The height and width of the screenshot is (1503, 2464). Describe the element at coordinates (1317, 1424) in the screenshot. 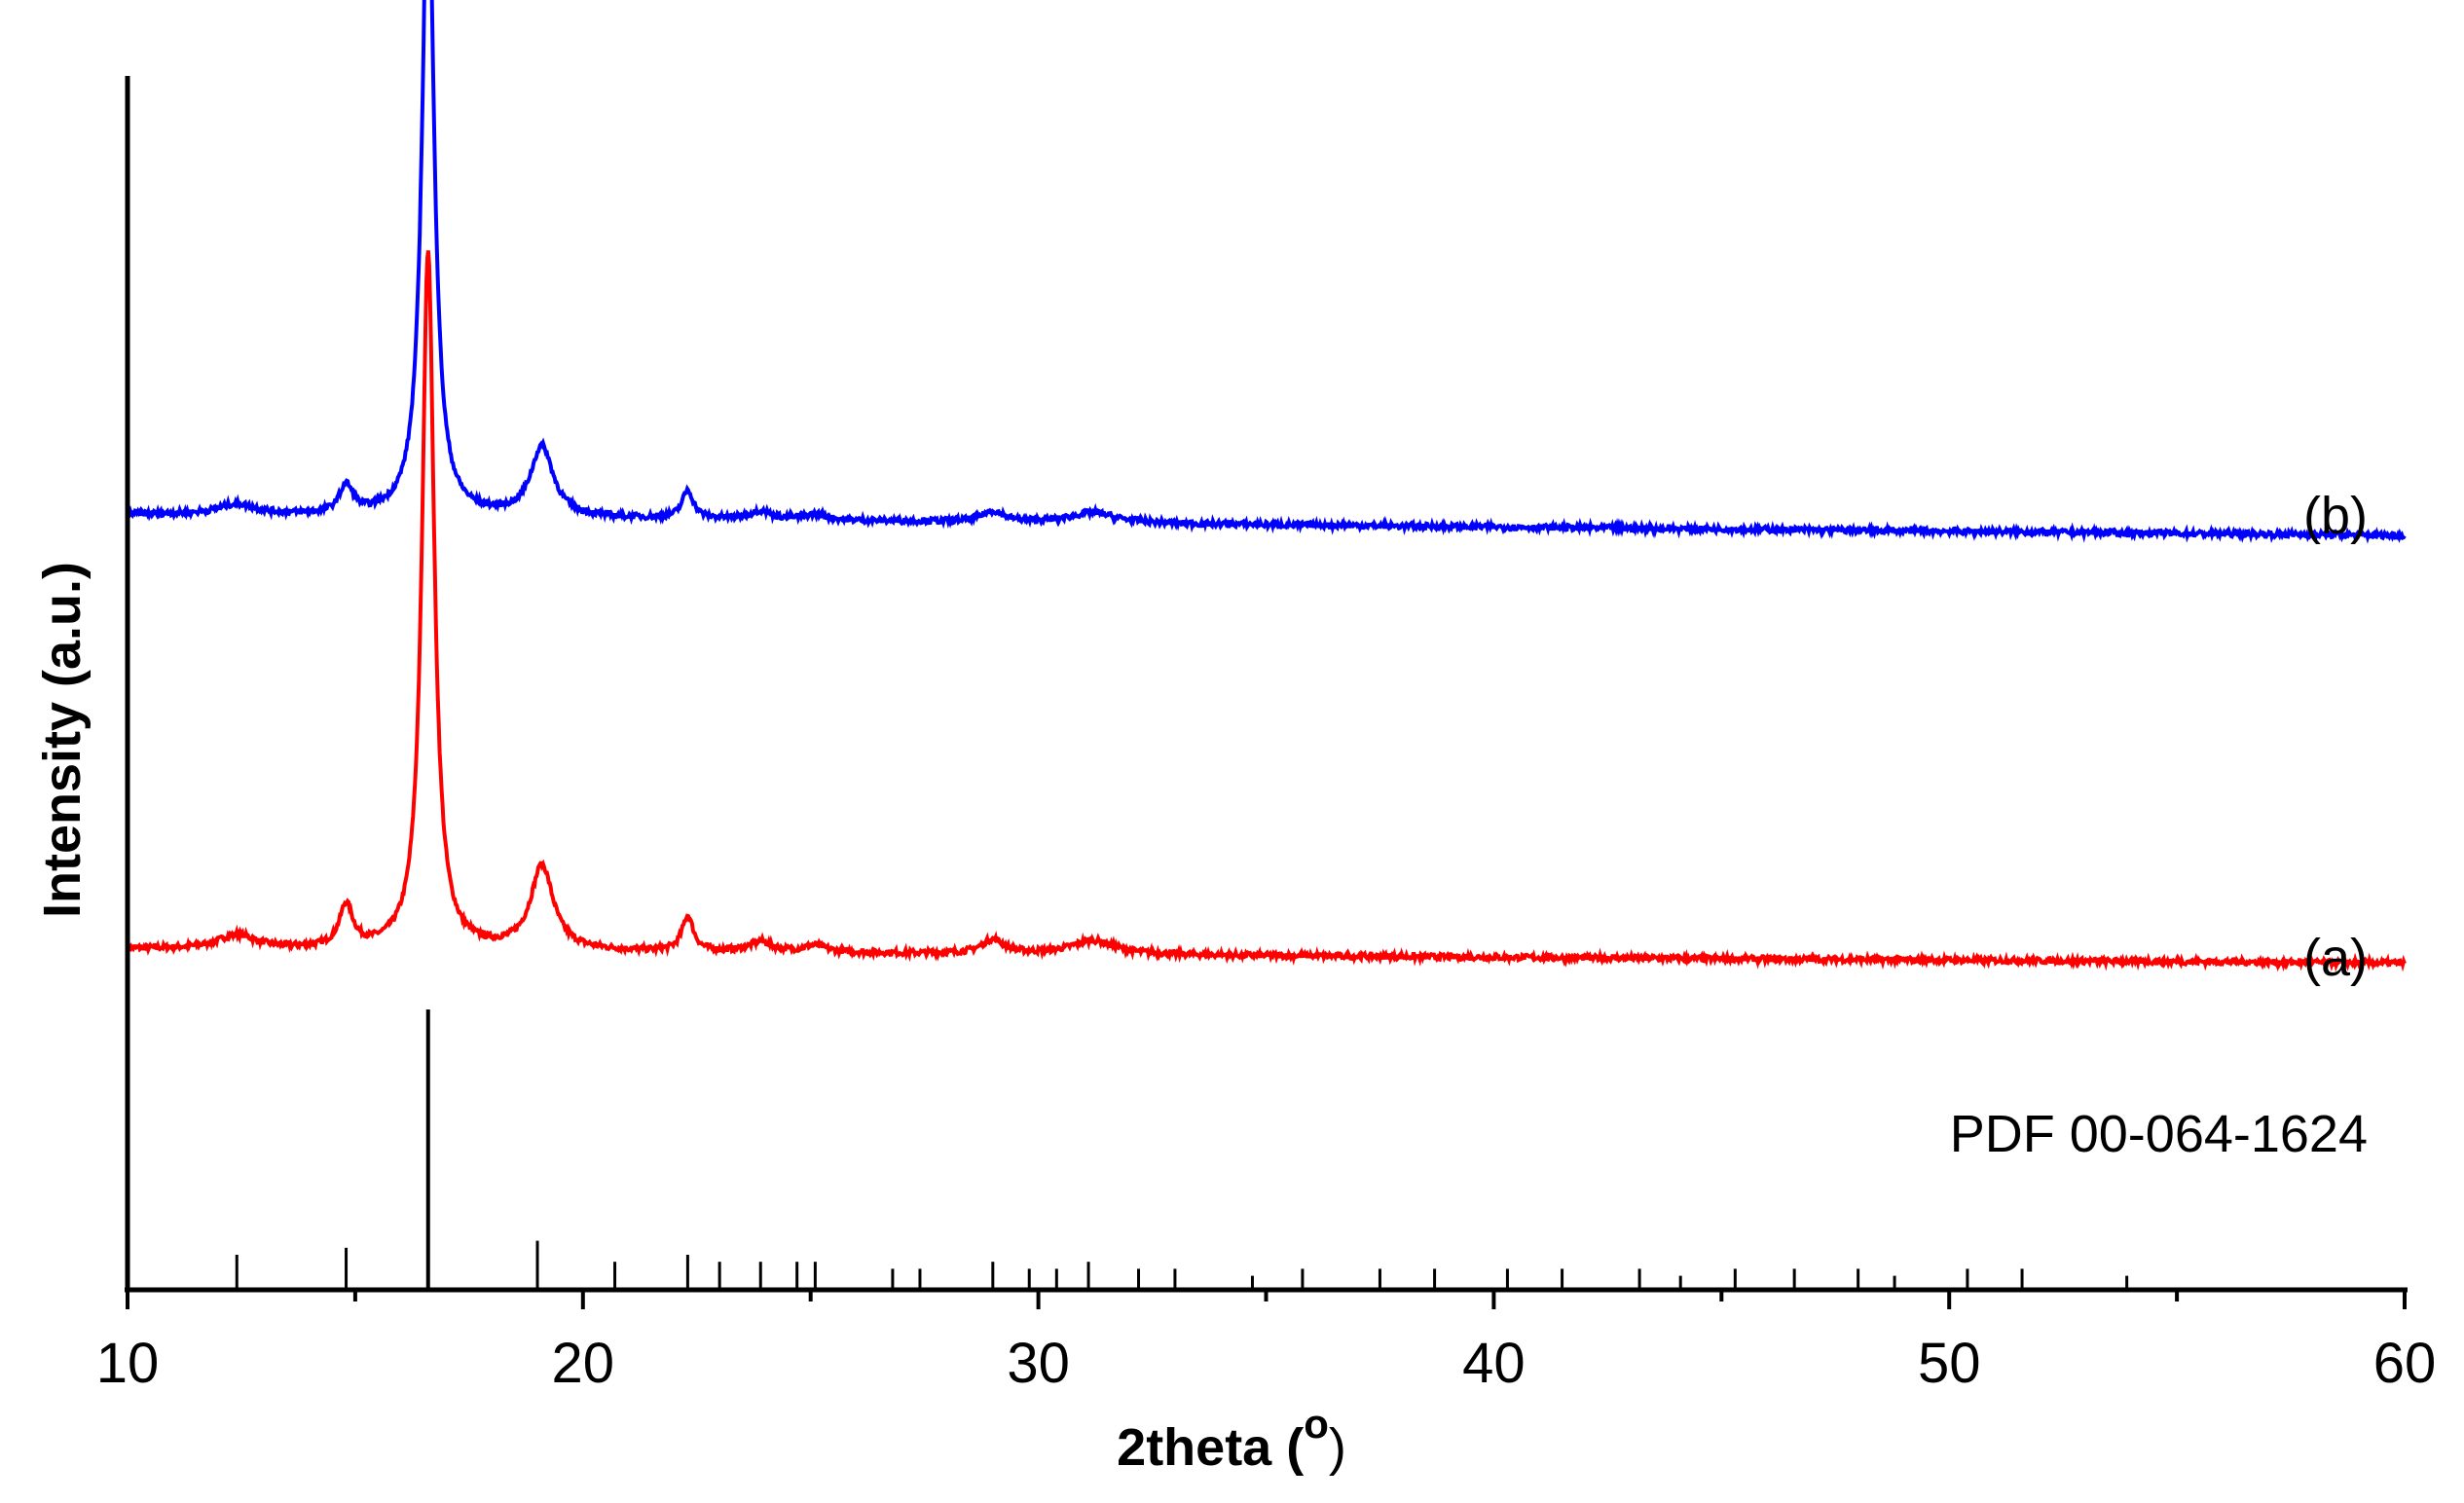

I see `x-axis-title-sup: o` at that location.